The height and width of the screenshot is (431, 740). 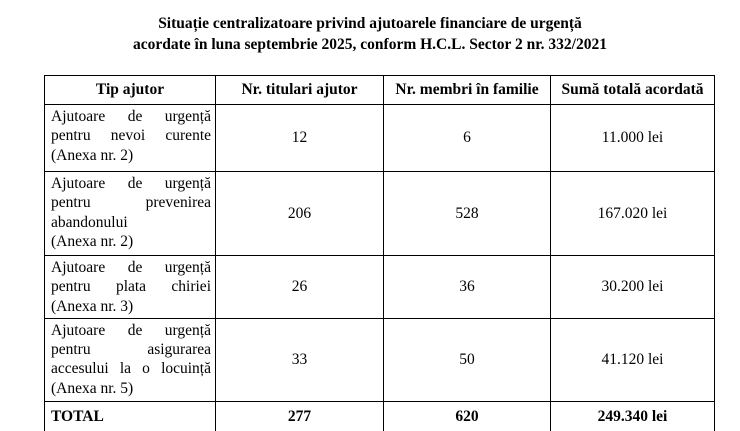 I want to click on total-titulari-value: 277, so click(x=299, y=415).